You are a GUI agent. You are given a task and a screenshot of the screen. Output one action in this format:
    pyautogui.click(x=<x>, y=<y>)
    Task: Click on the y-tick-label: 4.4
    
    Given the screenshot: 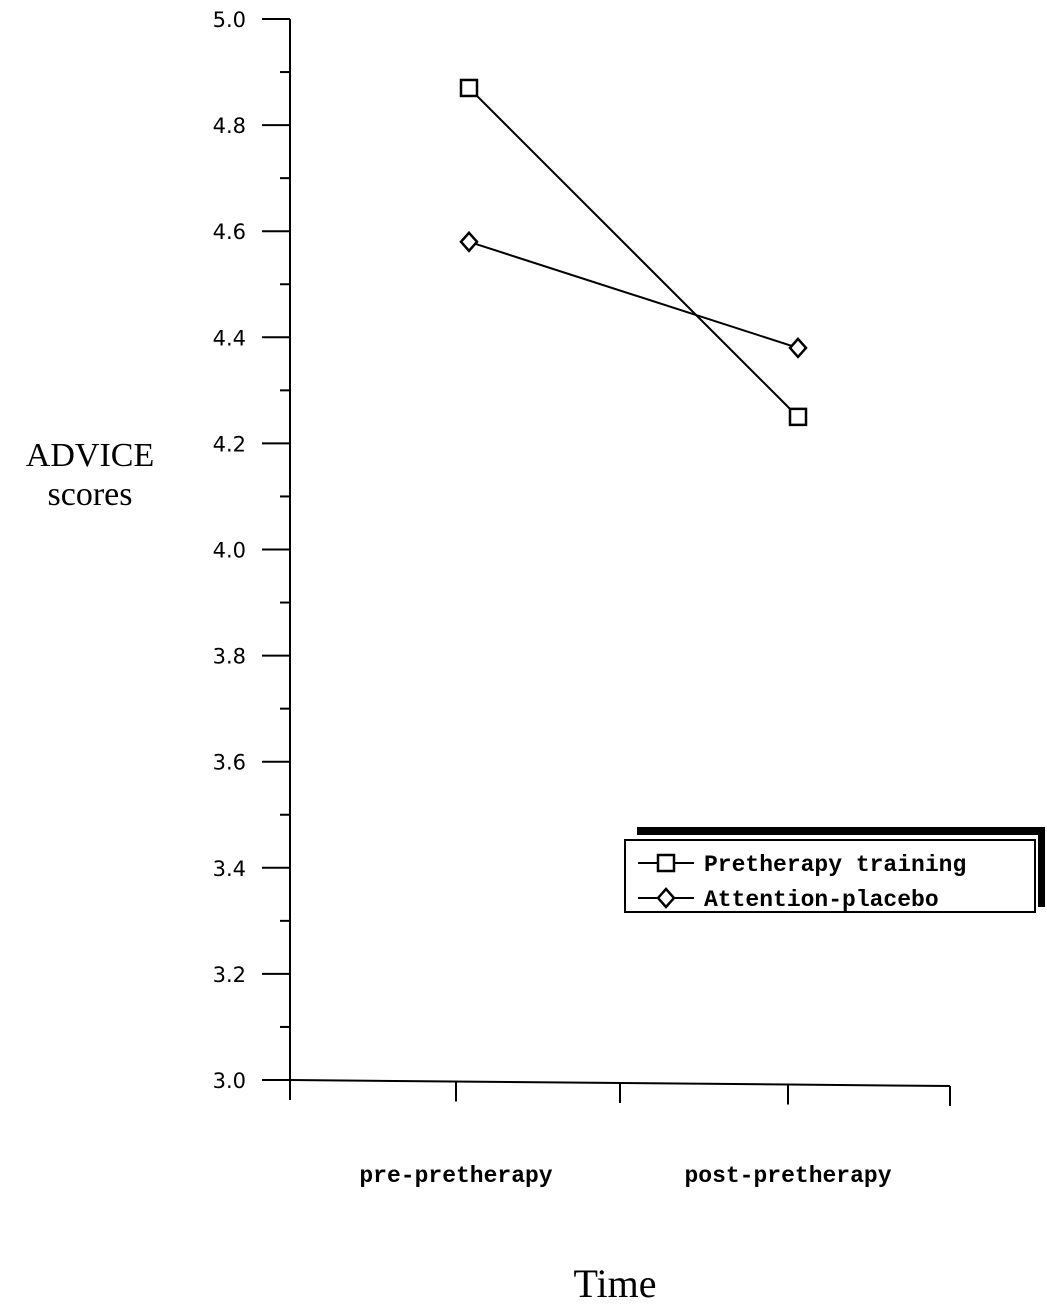 What is the action you would take?
    pyautogui.click(x=229, y=338)
    